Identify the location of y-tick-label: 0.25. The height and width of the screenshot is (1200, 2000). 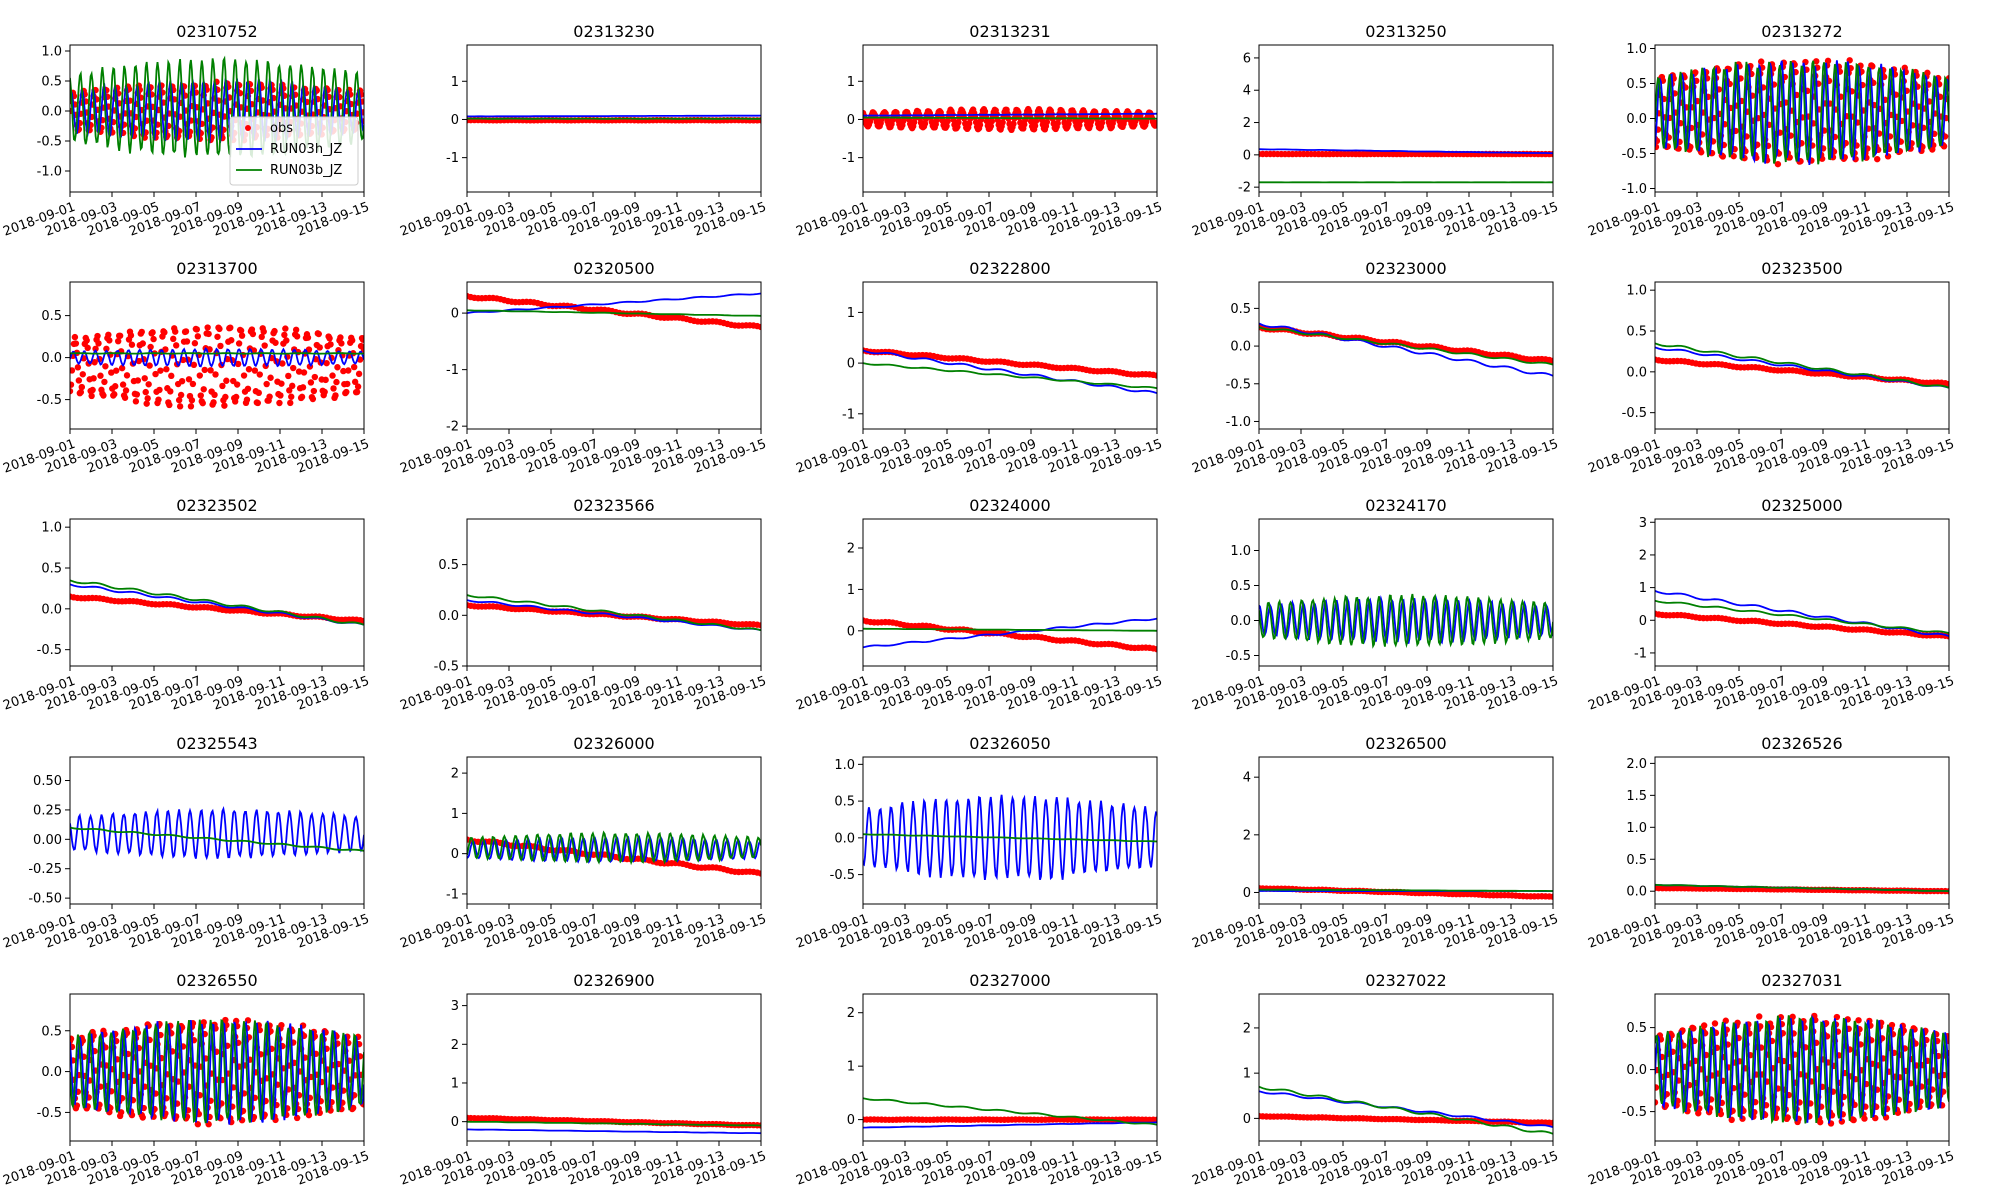
(47, 810).